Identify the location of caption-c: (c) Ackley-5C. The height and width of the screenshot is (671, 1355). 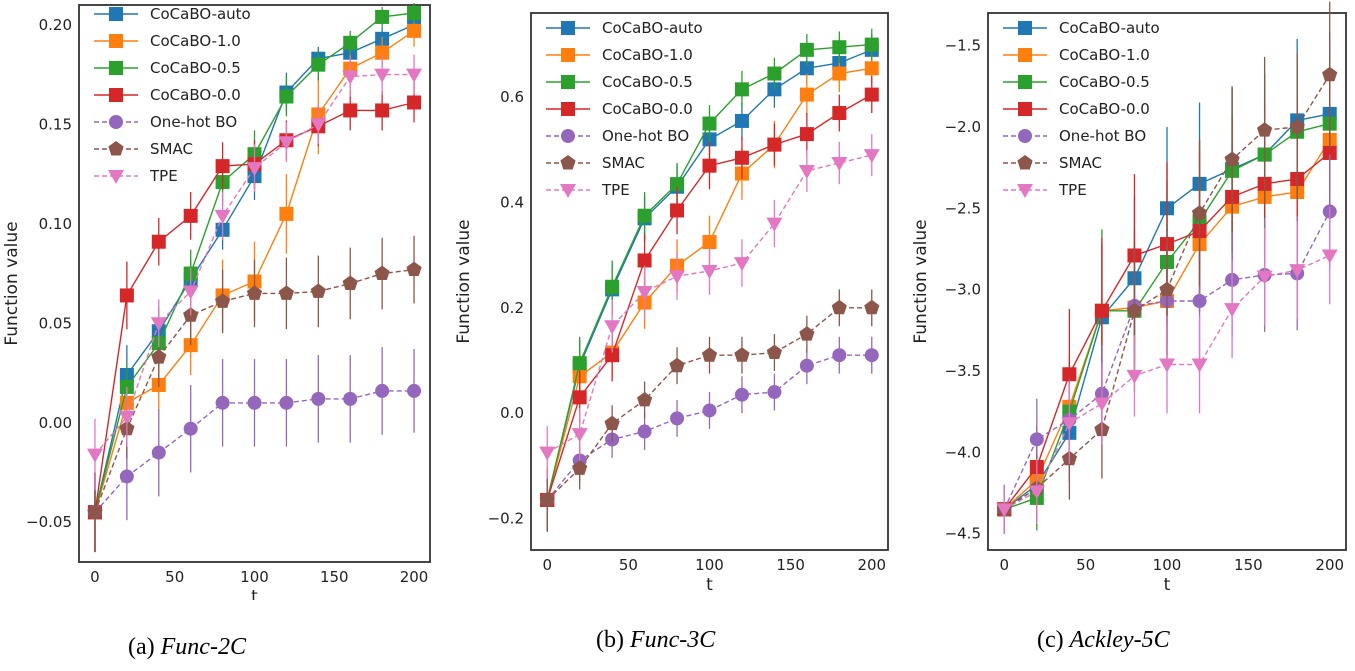
(1103, 640).